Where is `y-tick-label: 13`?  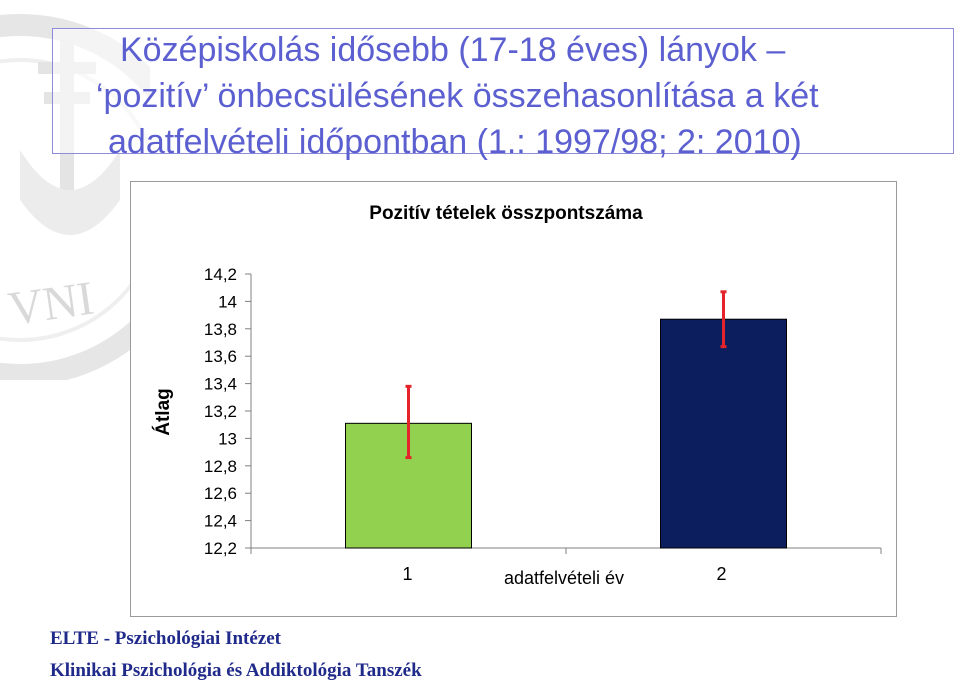 y-tick-label: 13 is located at coordinates (227, 438).